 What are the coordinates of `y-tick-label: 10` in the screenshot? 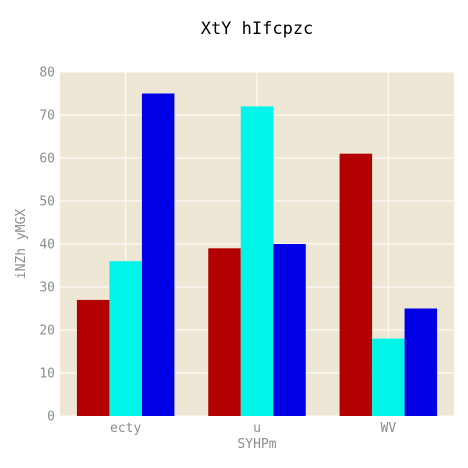 It's located at (47, 374).